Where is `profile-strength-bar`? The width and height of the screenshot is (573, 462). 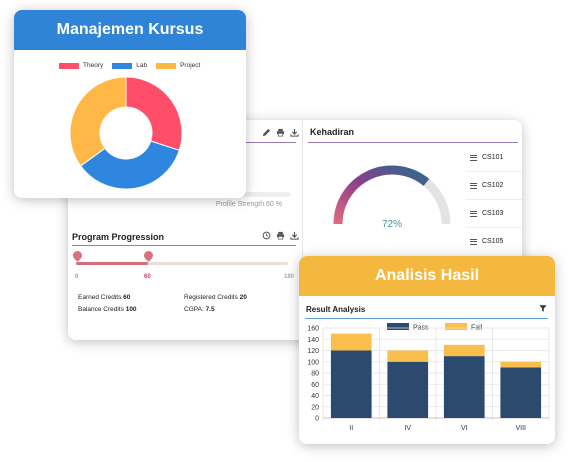
profile-strength-bar is located at coordinates (254, 194).